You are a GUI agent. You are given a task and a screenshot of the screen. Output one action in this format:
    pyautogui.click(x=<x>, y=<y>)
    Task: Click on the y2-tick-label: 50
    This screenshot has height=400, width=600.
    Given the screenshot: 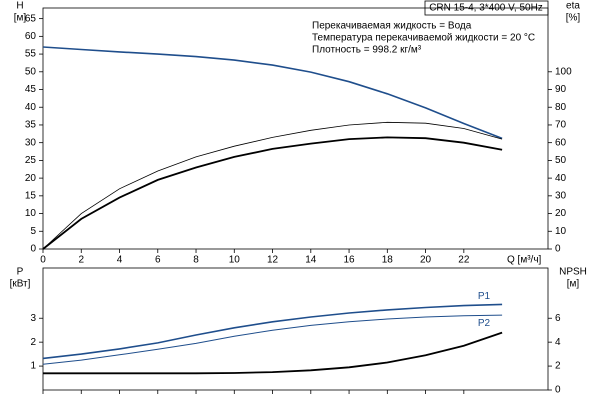 What is the action you would take?
    pyautogui.click(x=561, y=160)
    